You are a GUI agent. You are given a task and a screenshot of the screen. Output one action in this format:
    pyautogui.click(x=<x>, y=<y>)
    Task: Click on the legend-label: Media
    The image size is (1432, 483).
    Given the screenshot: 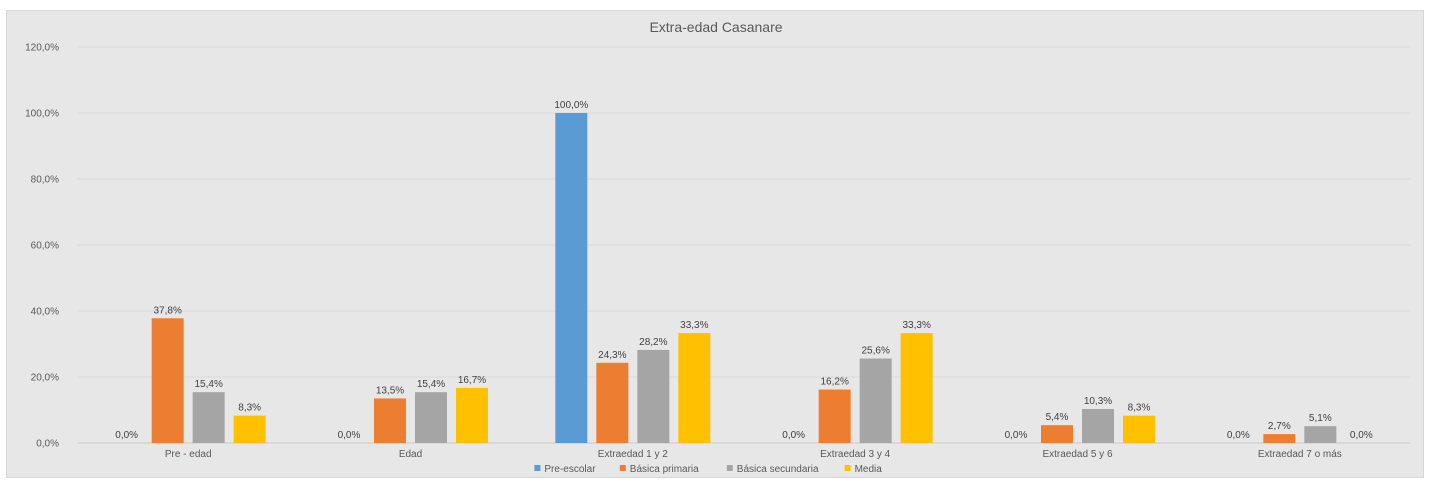 What is the action you would take?
    pyautogui.click(x=869, y=469)
    